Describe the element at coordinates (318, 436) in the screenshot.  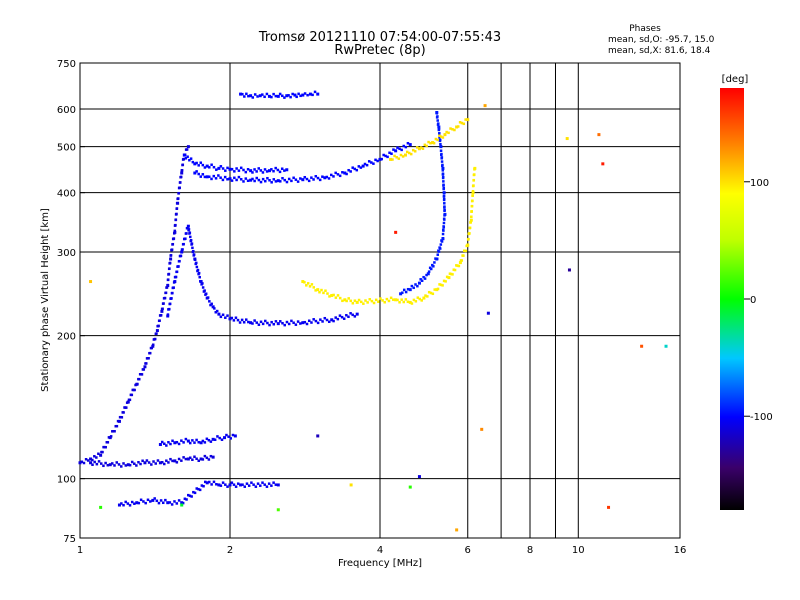
I see `scatter-point` at that location.